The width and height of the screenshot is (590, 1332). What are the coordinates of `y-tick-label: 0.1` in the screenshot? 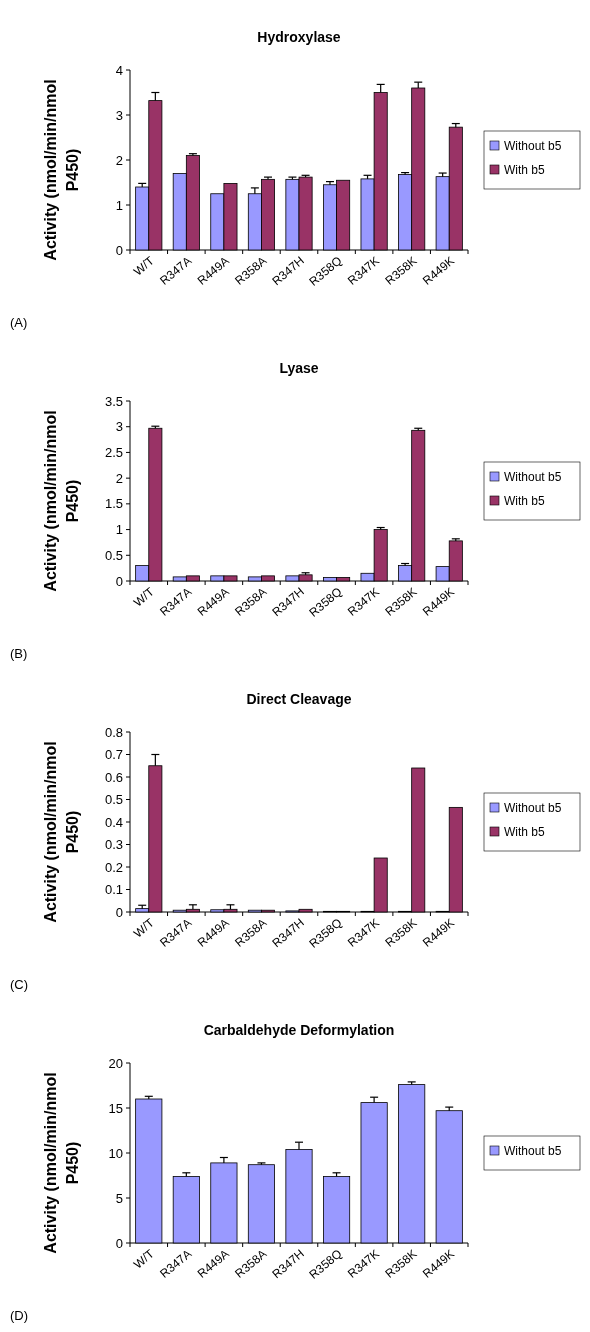 It's located at (113, 890).